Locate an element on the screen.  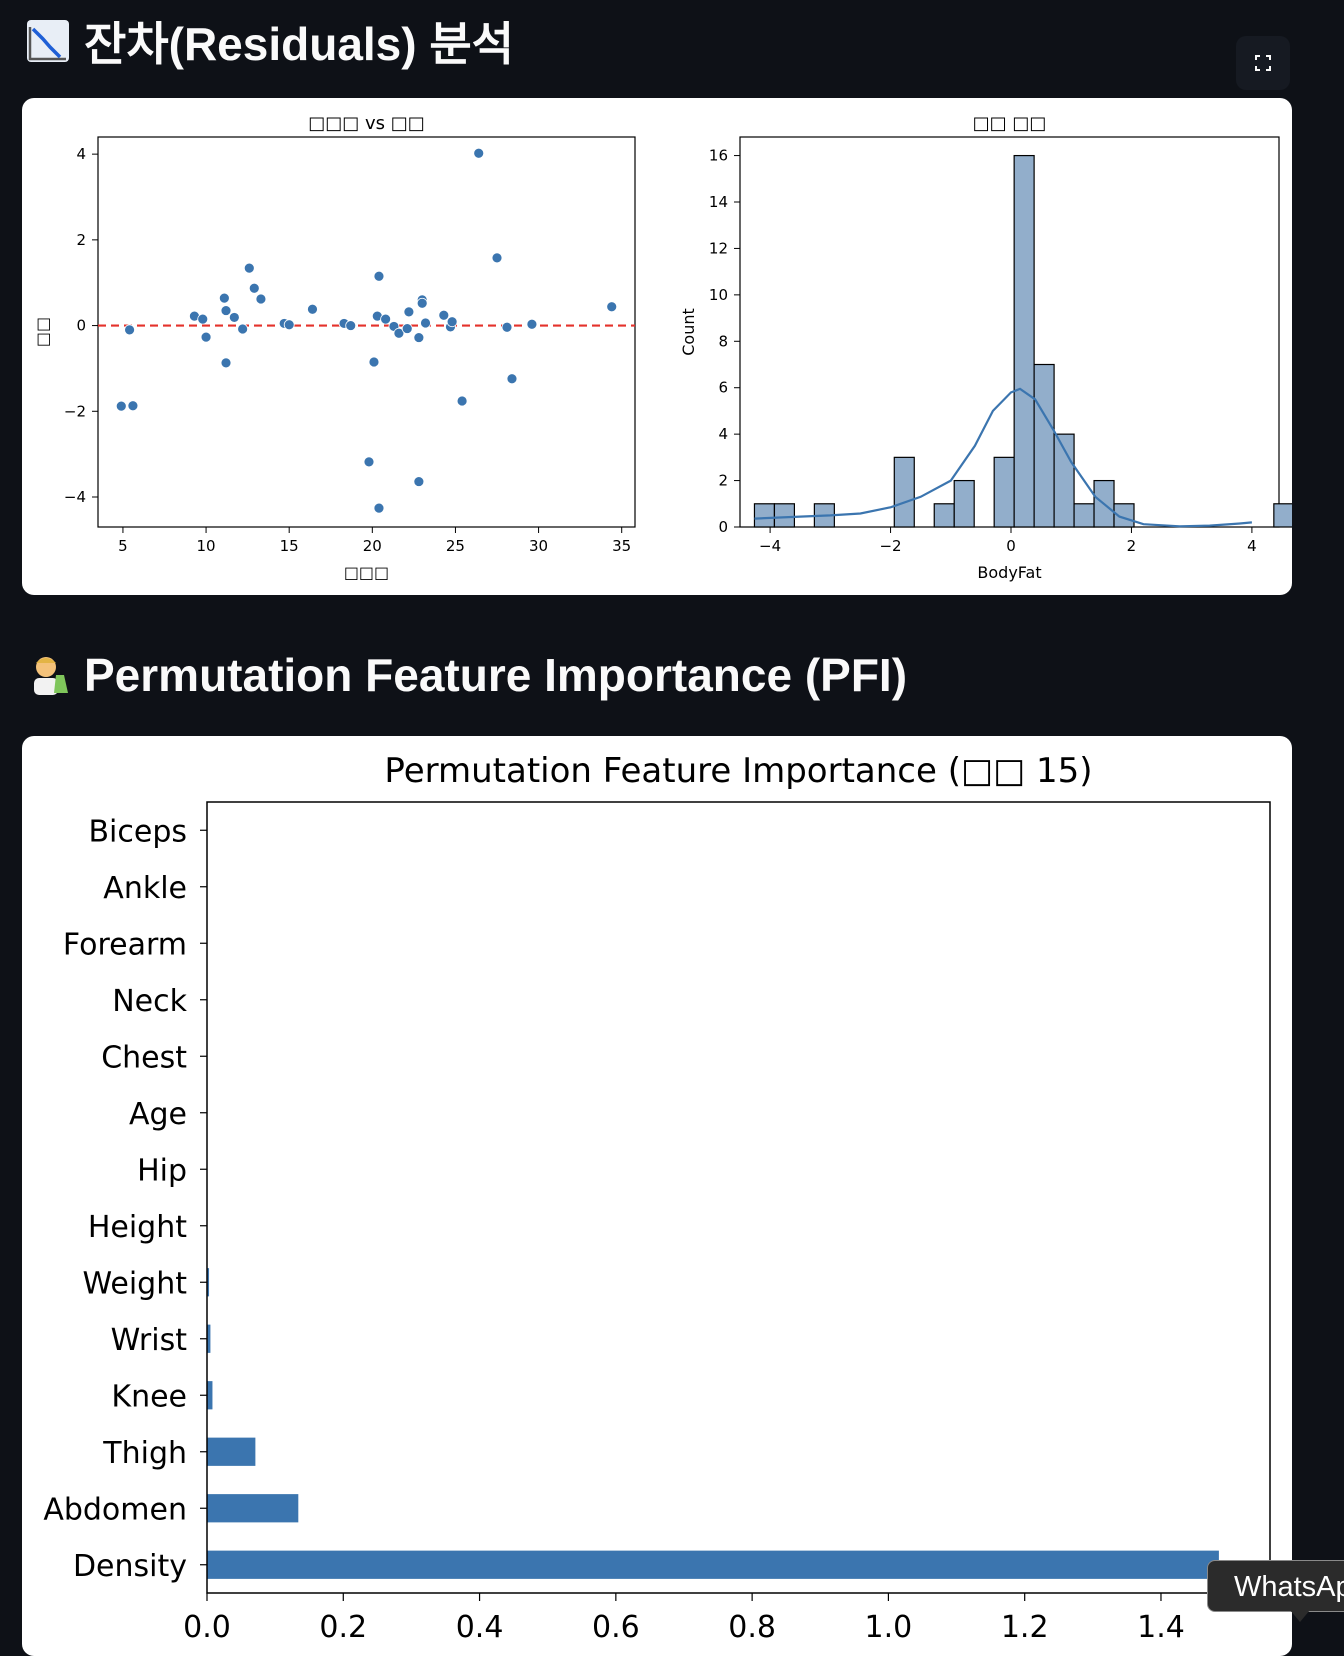
pfi-xtick-label: 1.4 is located at coordinates (1161, 1627).